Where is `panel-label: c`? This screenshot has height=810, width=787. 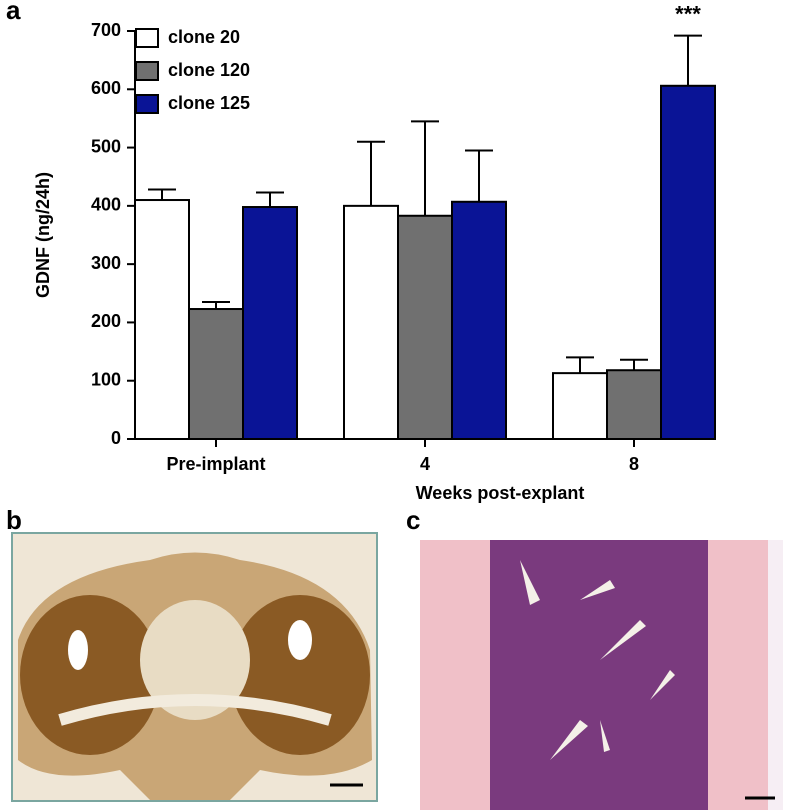 panel-label: c is located at coordinates (413, 520).